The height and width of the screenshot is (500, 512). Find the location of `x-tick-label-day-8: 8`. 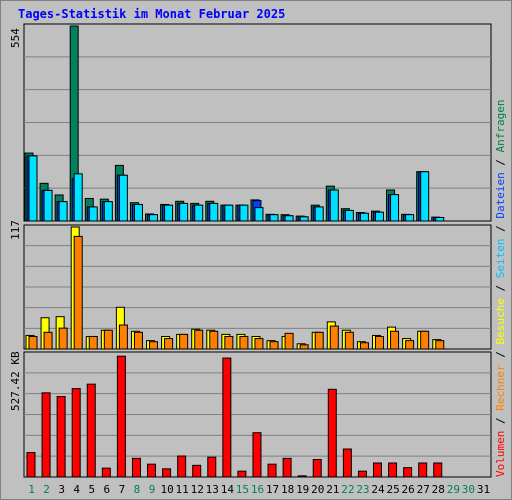

x-tick-label-day-8: 8 is located at coordinates (137, 489).